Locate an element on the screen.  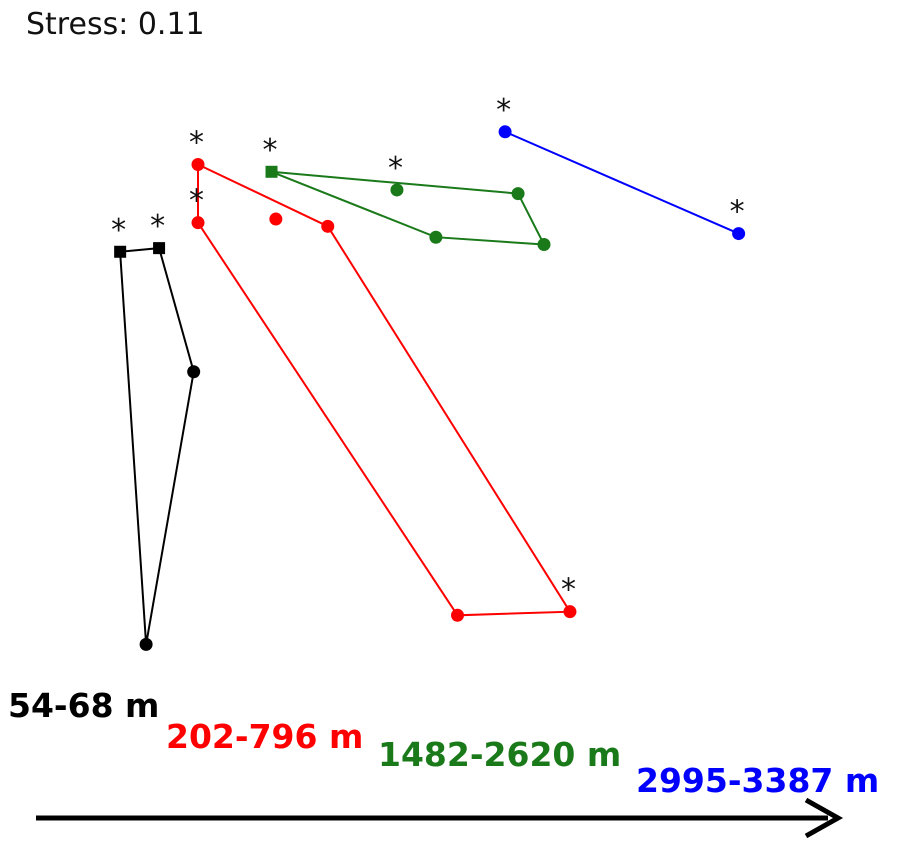
series-2: ** is located at coordinates (407, 192).